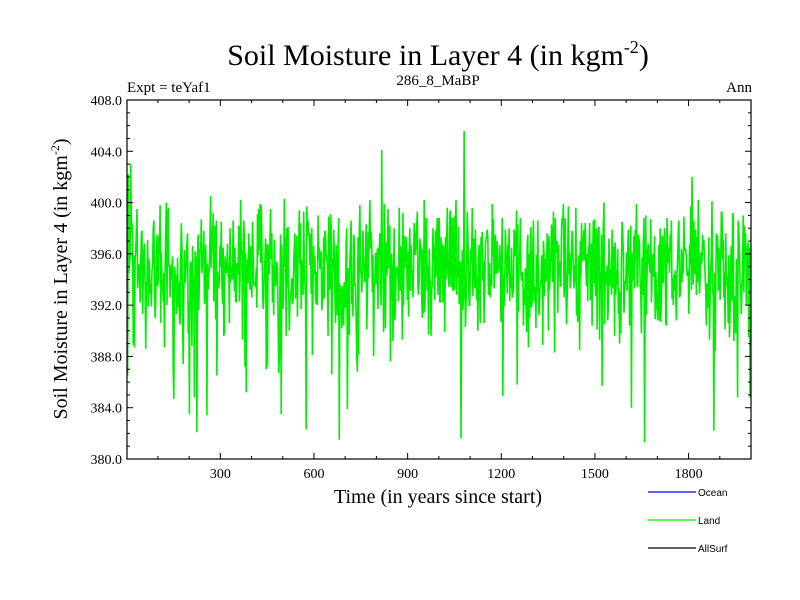  I want to click on y-axis-label: Soil Moisture in Layer 4 (in kgm-2), so click(60, 278).